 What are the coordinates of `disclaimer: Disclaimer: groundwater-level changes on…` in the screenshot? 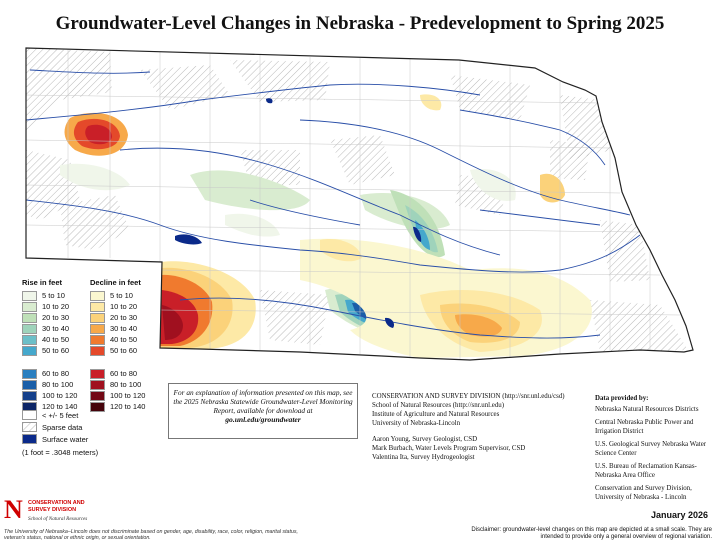 It's located at (591, 534).